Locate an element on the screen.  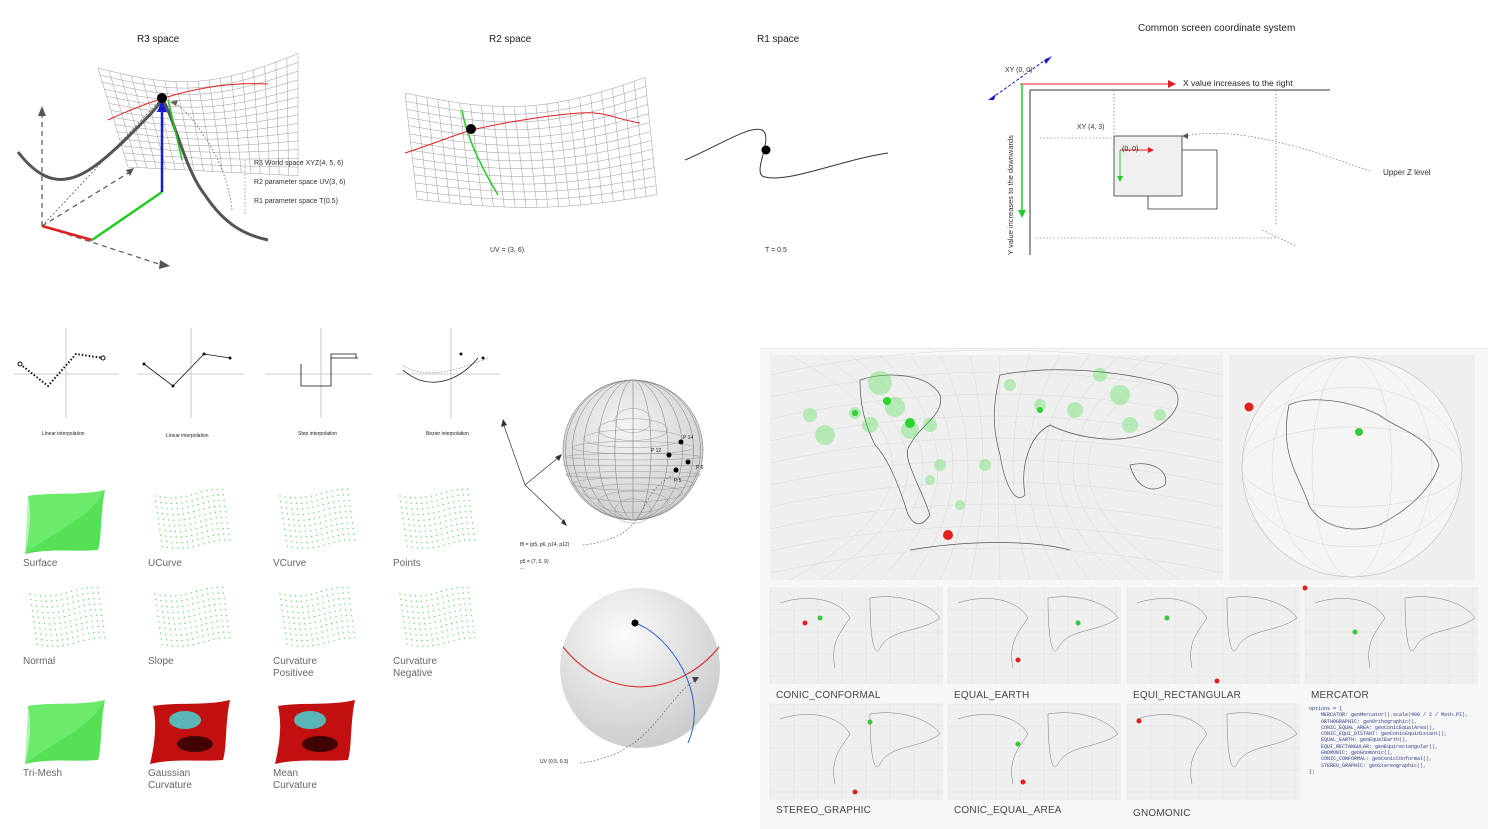
gallery-item: Points is located at coordinates (440, 538).